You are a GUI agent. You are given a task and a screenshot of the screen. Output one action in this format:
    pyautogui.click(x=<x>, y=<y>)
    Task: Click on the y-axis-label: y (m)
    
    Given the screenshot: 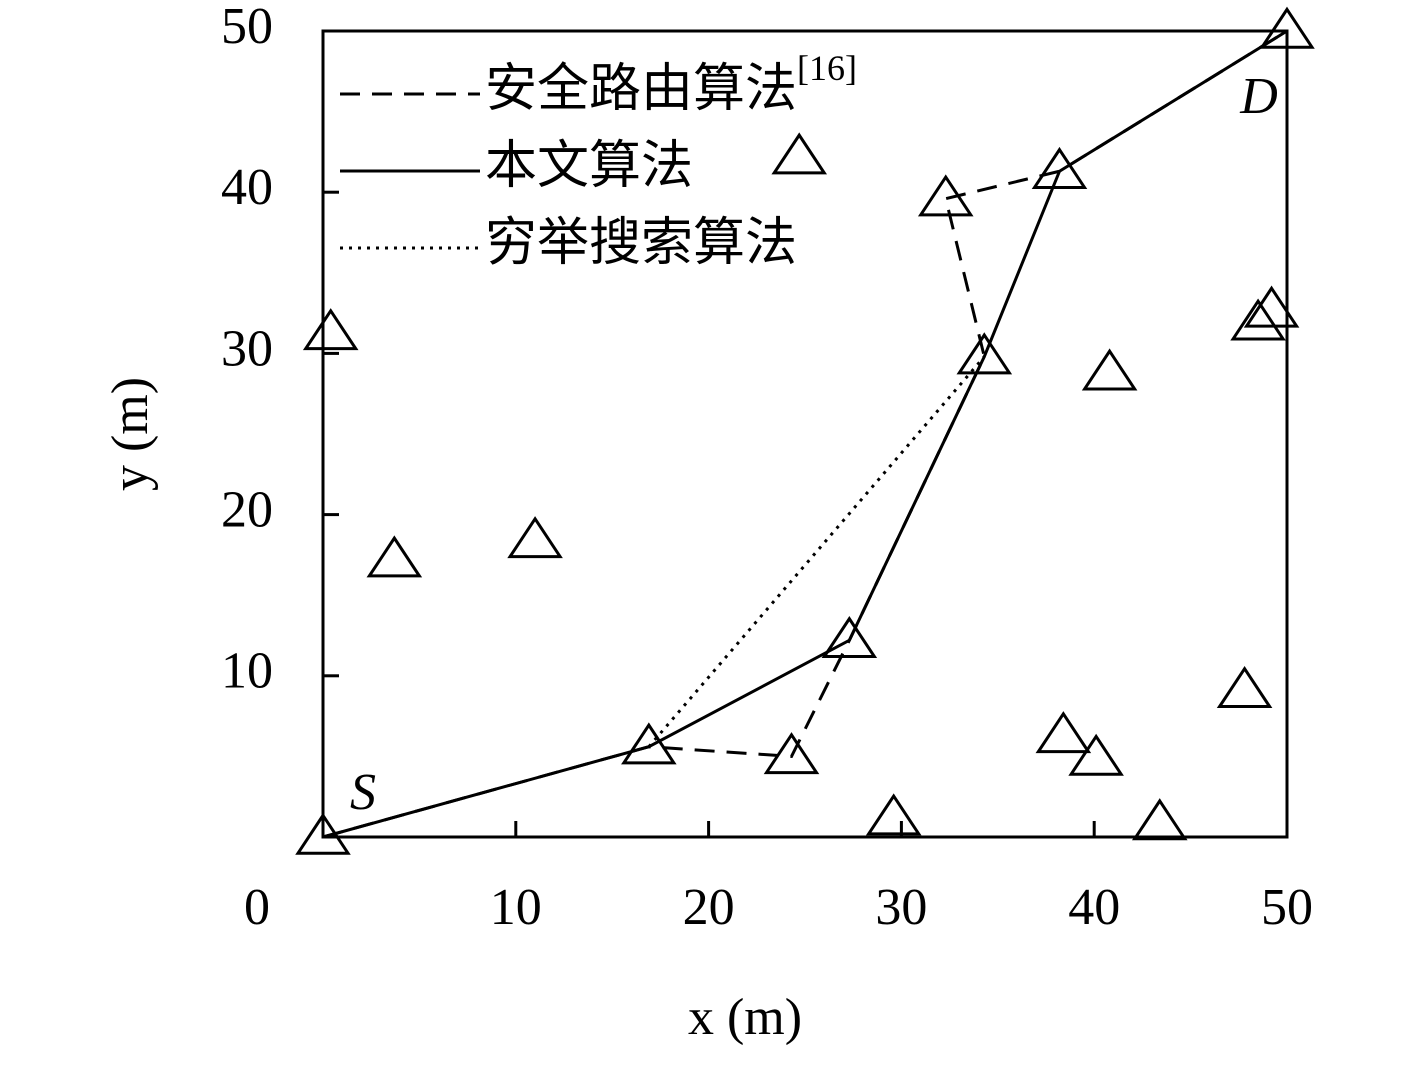 What is the action you would take?
    pyautogui.click(x=130, y=434)
    